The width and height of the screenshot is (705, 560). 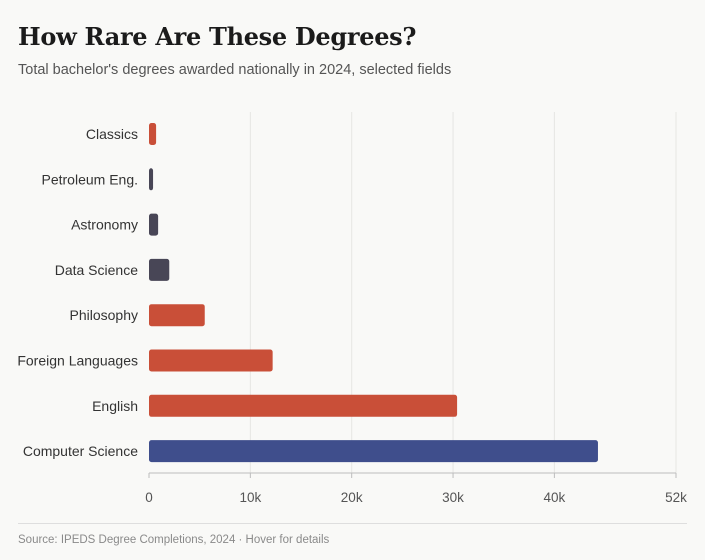 What do you see at coordinates (115, 406) in the screenshot?
I see `category-label: English` at bounding box center [115, 406].